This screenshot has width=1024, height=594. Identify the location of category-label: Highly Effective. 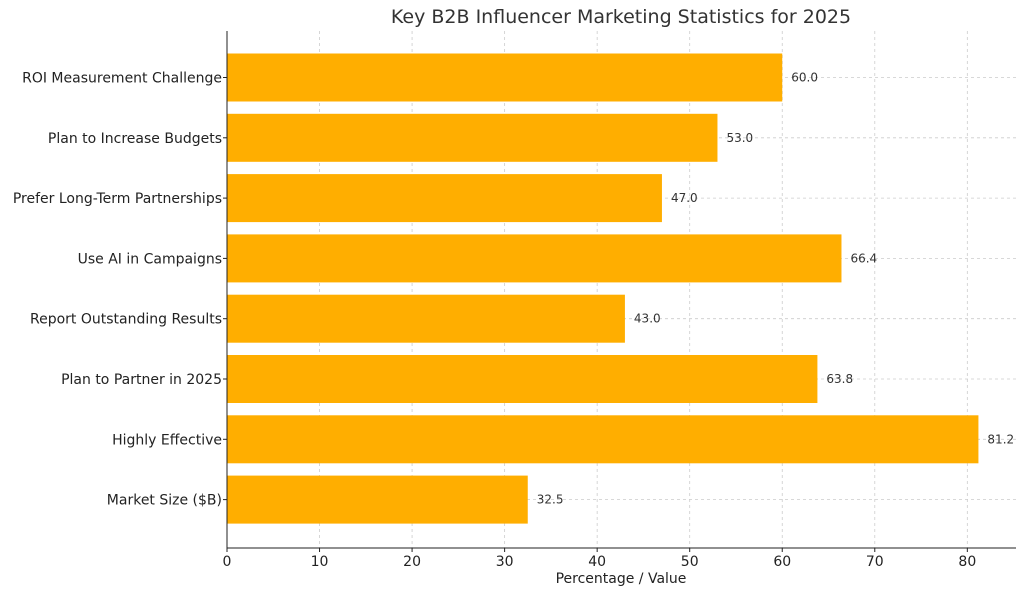
(167, 440).